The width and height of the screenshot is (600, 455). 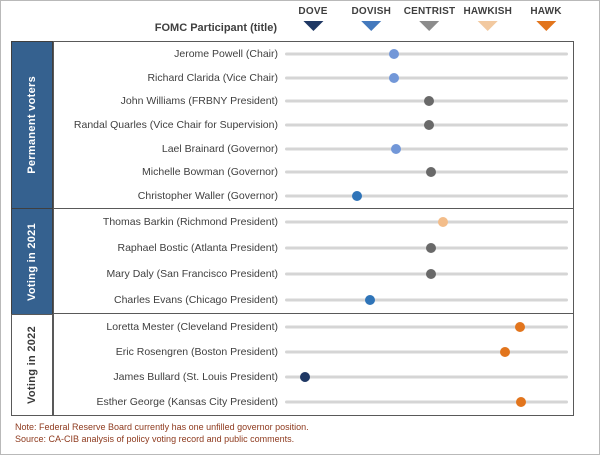 I want to click on participant-row: Jerome Powell (Chair), so click(x=313, y=54).